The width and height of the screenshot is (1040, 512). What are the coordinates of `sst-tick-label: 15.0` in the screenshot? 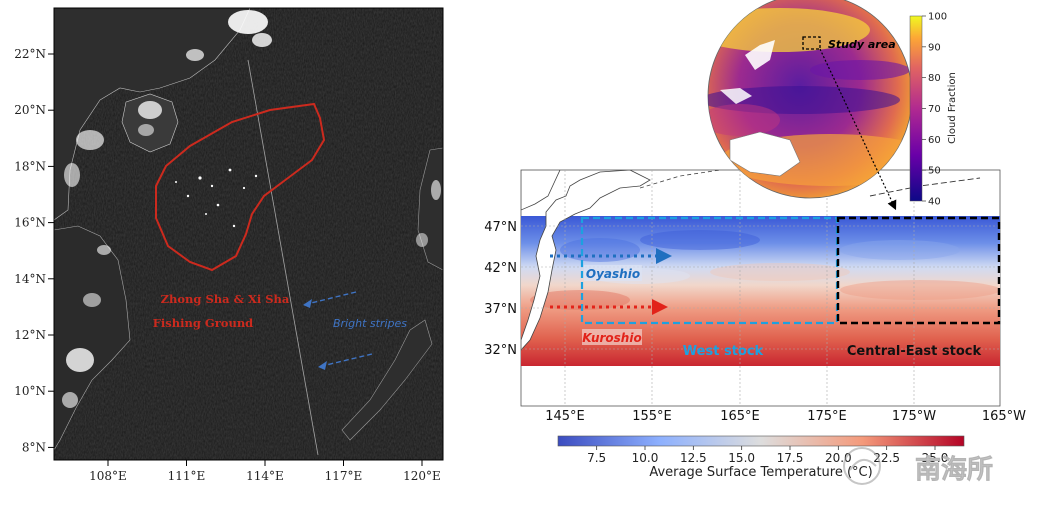 It's located at (741, 458).